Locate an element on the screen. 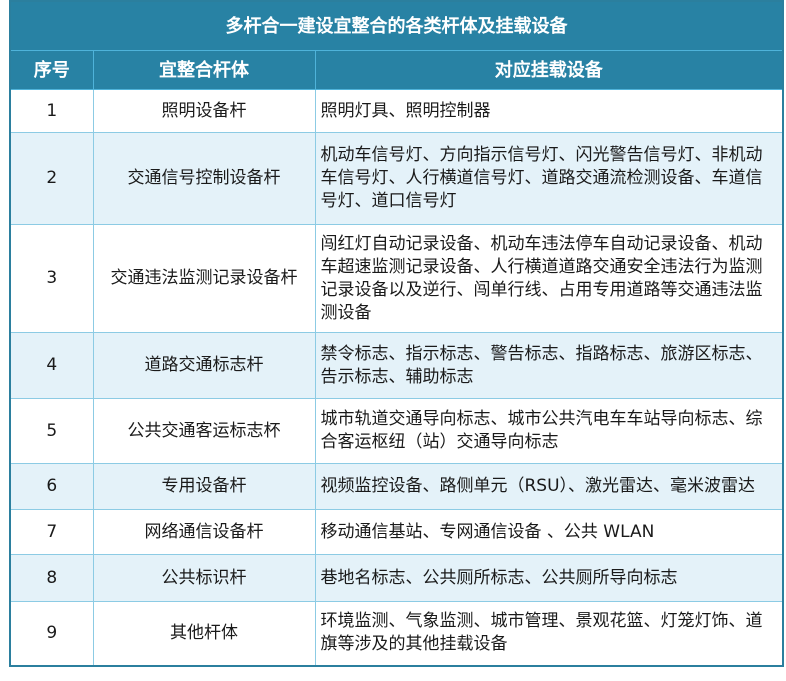 The image size is (786, 681). row-pole: 公共标识杆 is located at coordinates (204, 578).